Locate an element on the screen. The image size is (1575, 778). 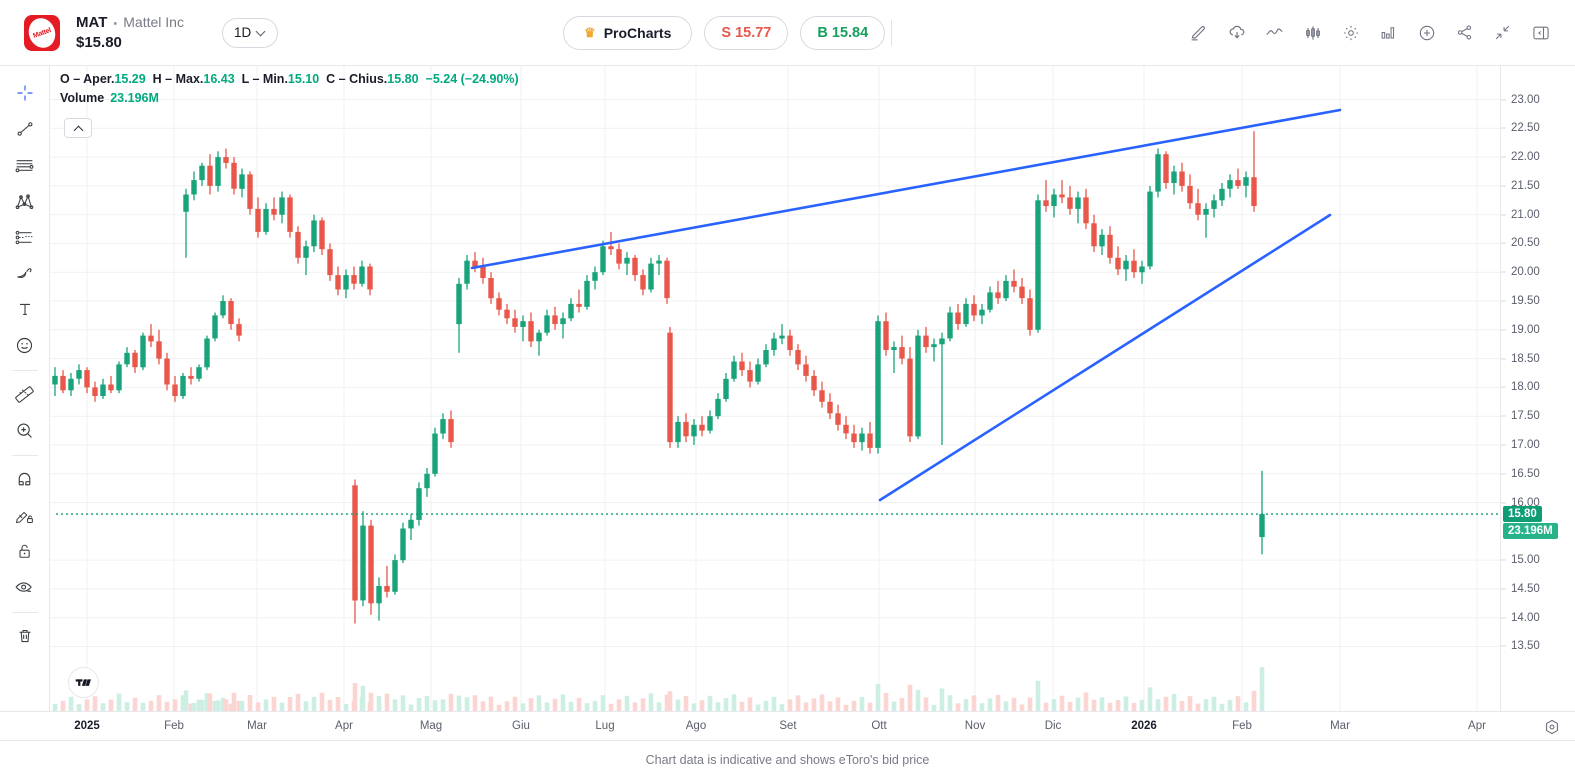
logo-text: Mattel is located at coordinates (42, 32).